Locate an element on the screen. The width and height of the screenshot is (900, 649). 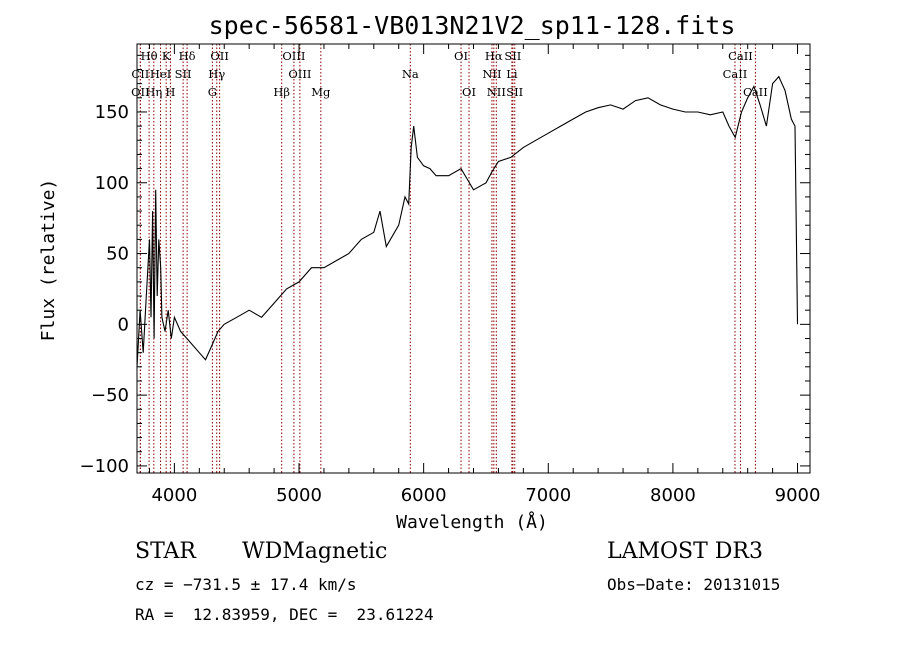
line-label-25: NII is located at coordinates (496, 92).